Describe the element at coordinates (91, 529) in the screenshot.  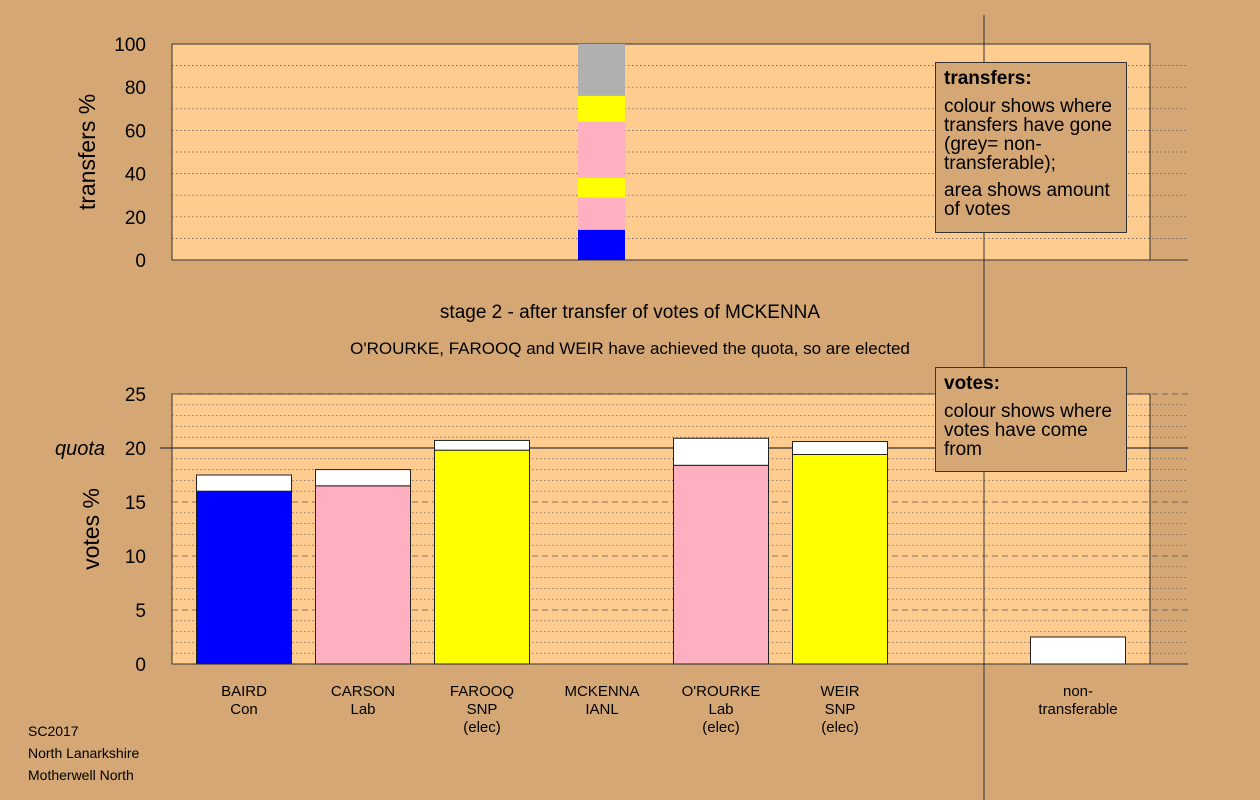
I see `votes-axis-label: votes %` at that location.